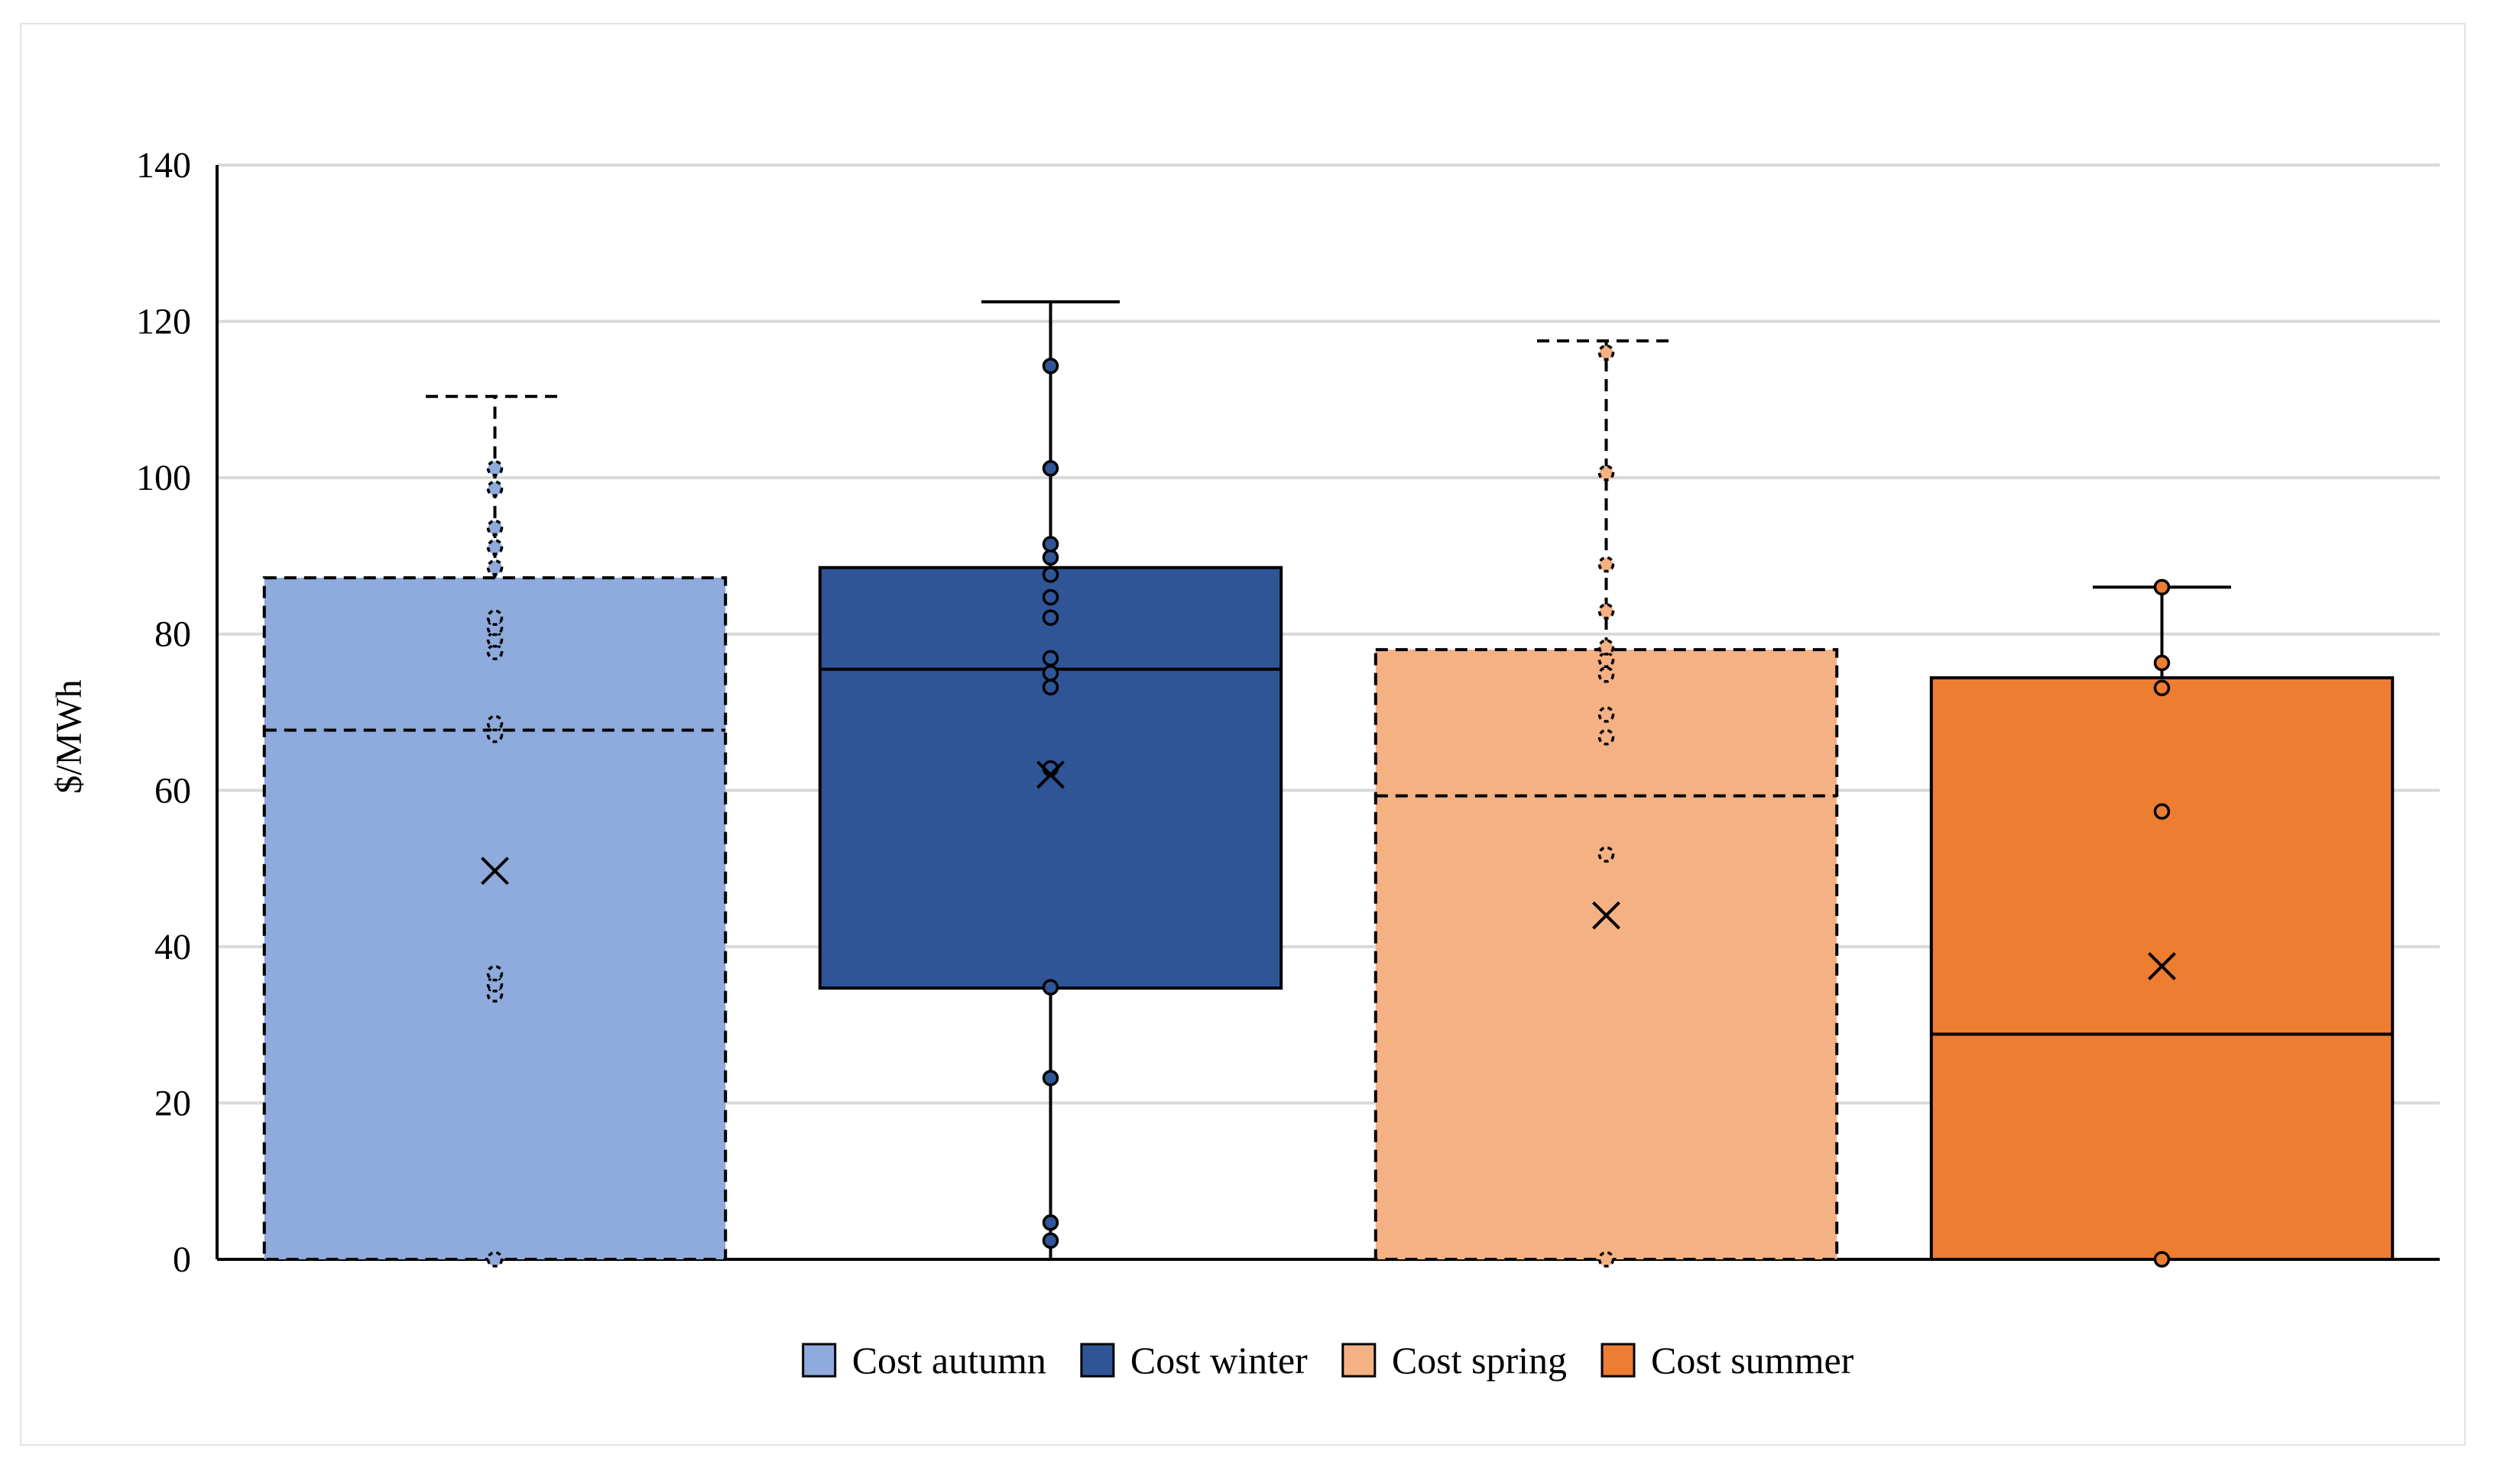 The width and height of the screenshot is (2494, 1484). I want to click on box-group-cost-spring, so click(1606, 803).